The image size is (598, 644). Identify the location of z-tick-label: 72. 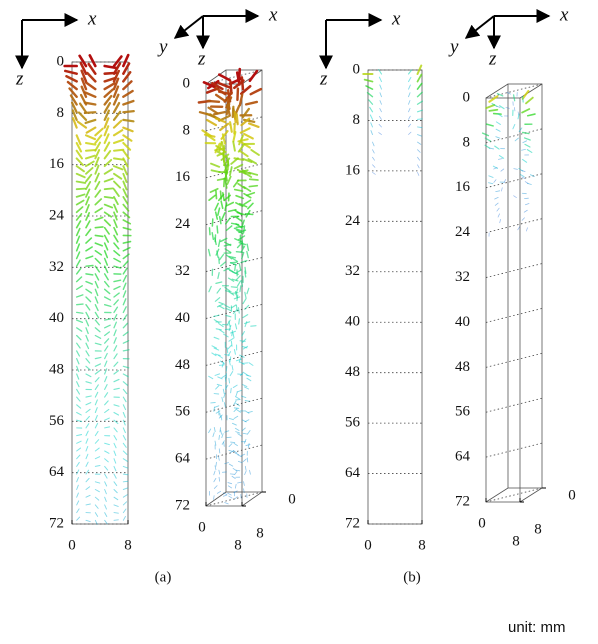
(462, 501).